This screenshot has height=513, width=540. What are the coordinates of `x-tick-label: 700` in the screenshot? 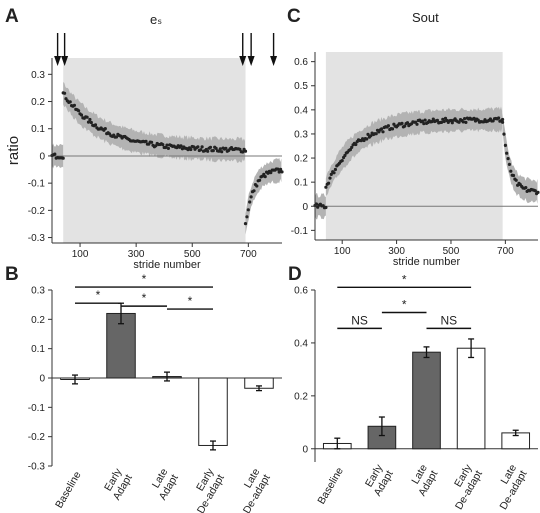 It's located at (505, 251).